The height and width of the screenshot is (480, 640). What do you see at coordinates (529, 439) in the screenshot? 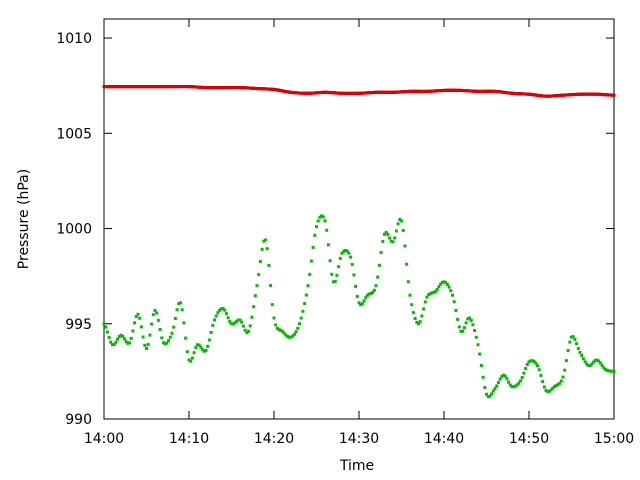
I see `x-tick-label: 14:50` at bounding box center [529, 439].